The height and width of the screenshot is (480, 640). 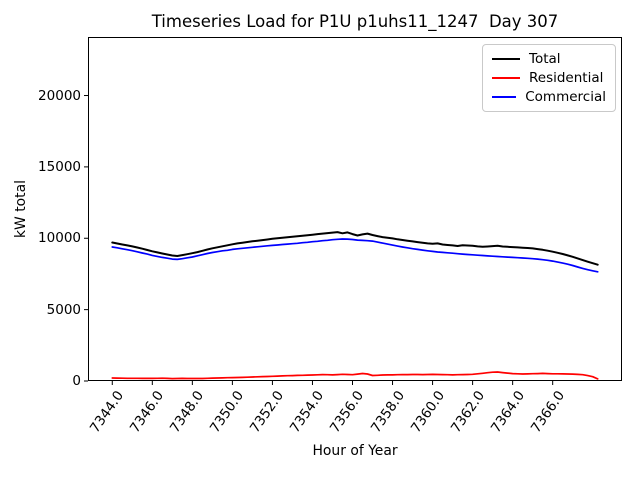 I want to click on y-tick-label: 20000, so click(x=59, y=95).